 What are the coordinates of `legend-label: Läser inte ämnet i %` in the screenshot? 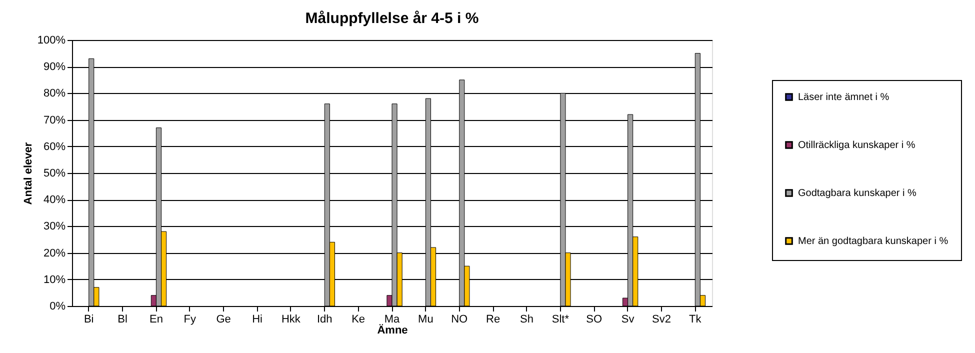 It's located at (844, 97).